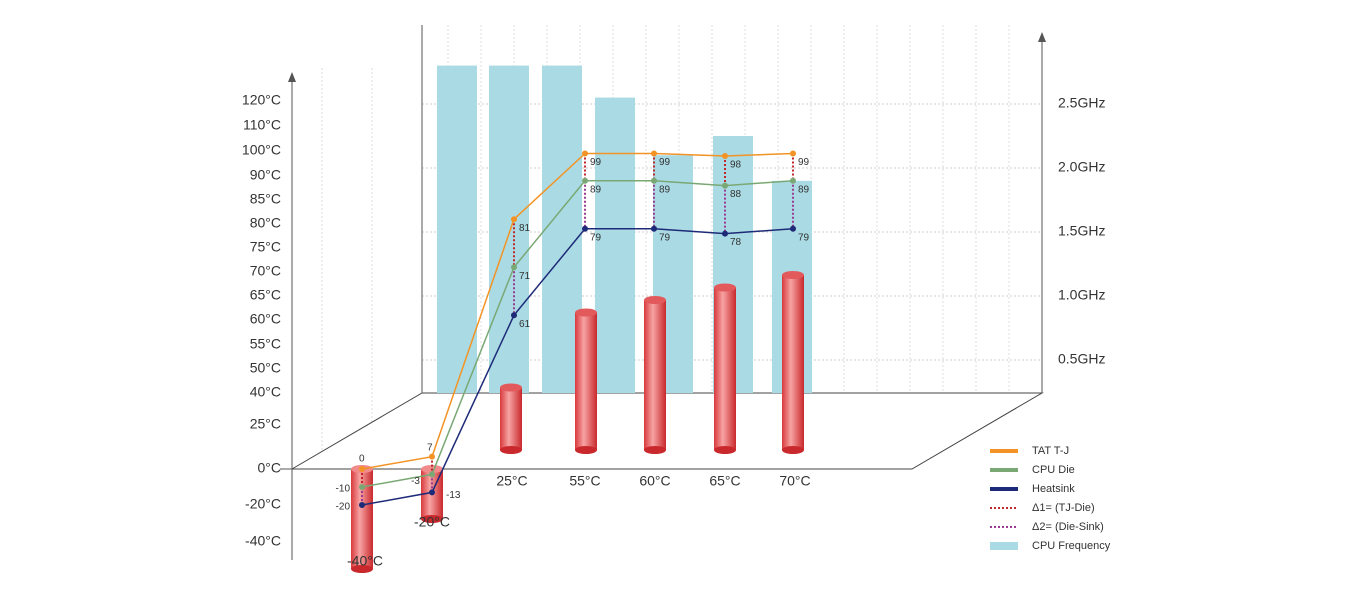  Describe the element at coordinates (736, 194) in the screenshot. I see `data-label: 88` at that location.